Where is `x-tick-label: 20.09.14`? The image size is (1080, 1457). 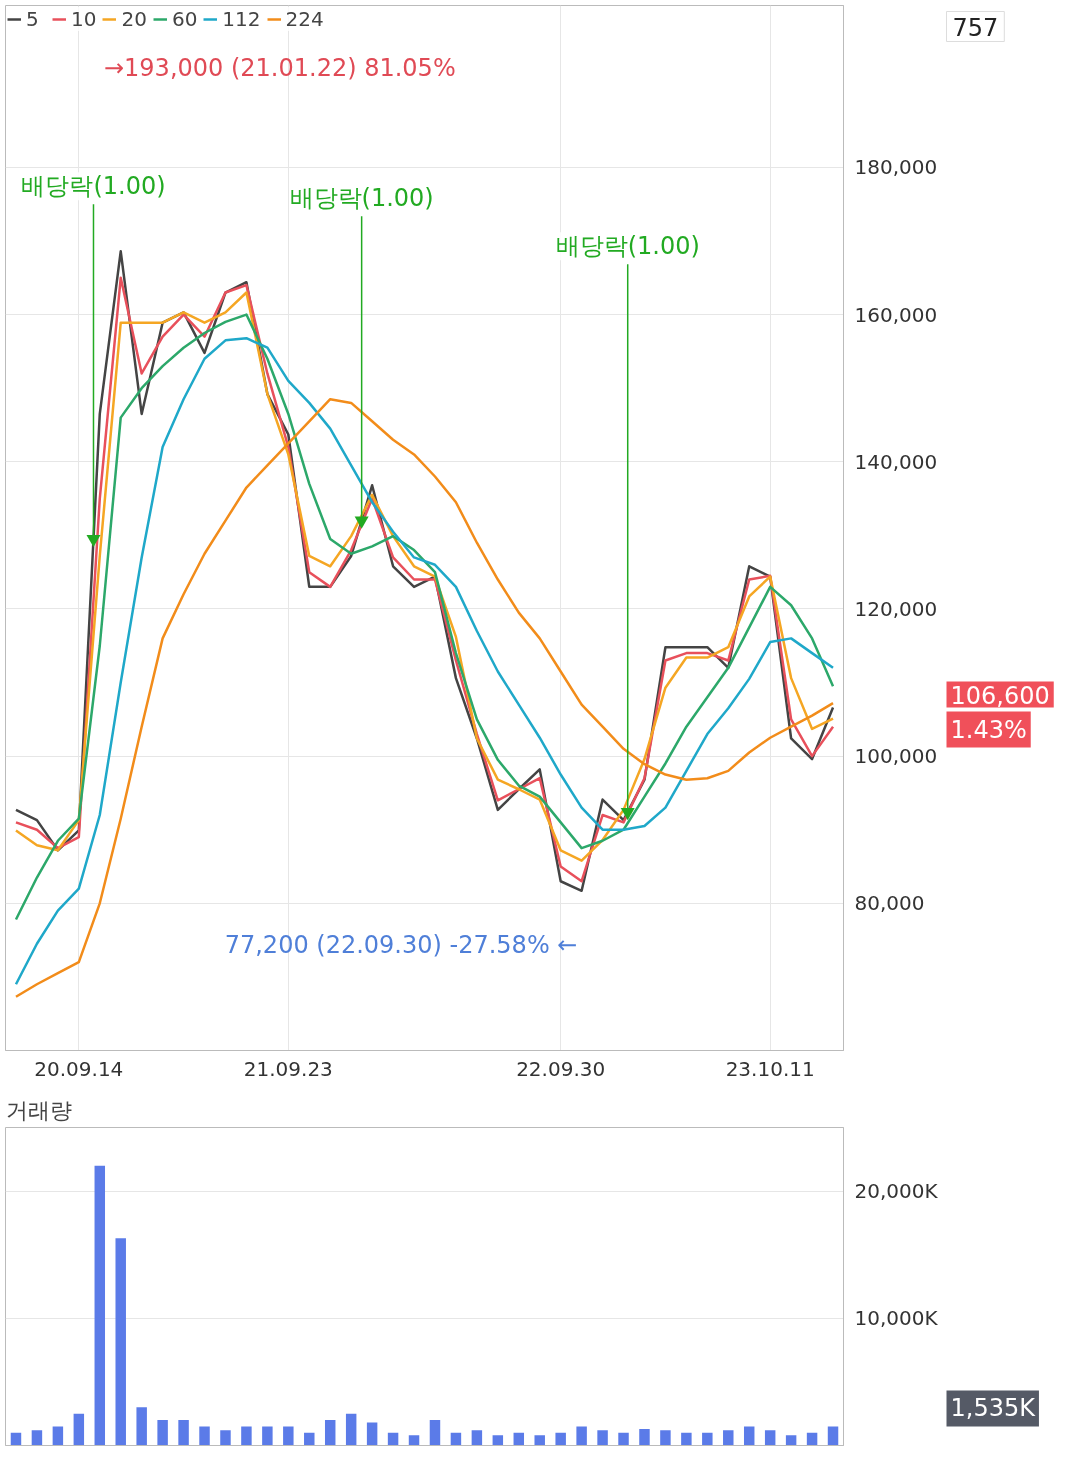 x-tick-label: 20.09.14 is located at coordinates (79, 1068).